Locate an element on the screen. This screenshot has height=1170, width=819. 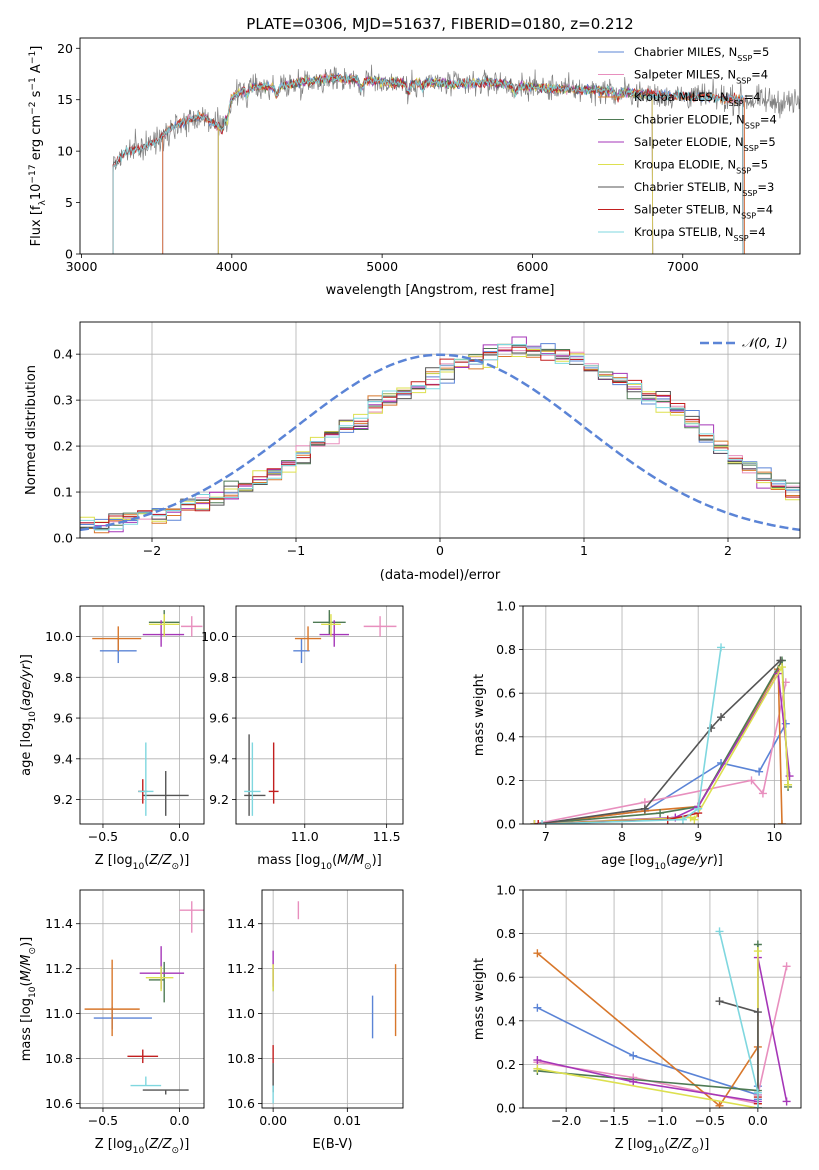
x-tick-label: 10 is located at coordinates (774, 836).